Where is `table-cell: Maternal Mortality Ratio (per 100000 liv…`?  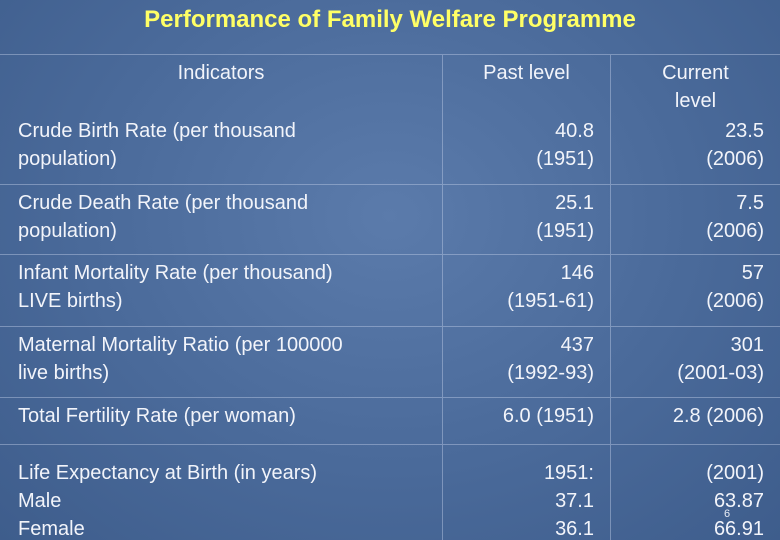 table-cell: Maternal Mortality Ratio (per 100000 liv… is located at coordinates (221, 362).